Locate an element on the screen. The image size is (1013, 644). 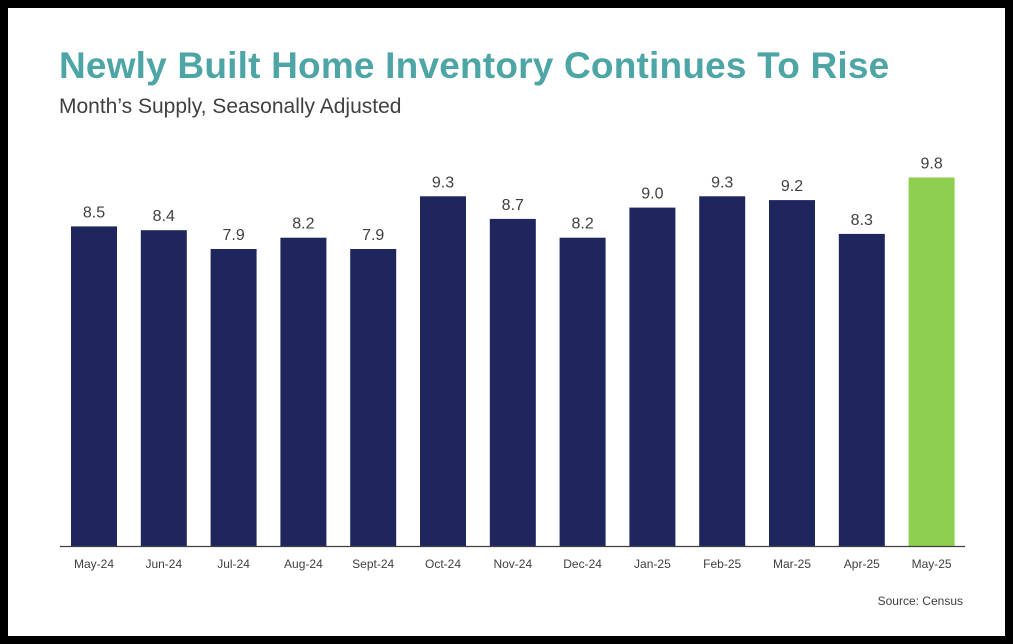
value-label: 9.0 is located at coordinates (652, 194).